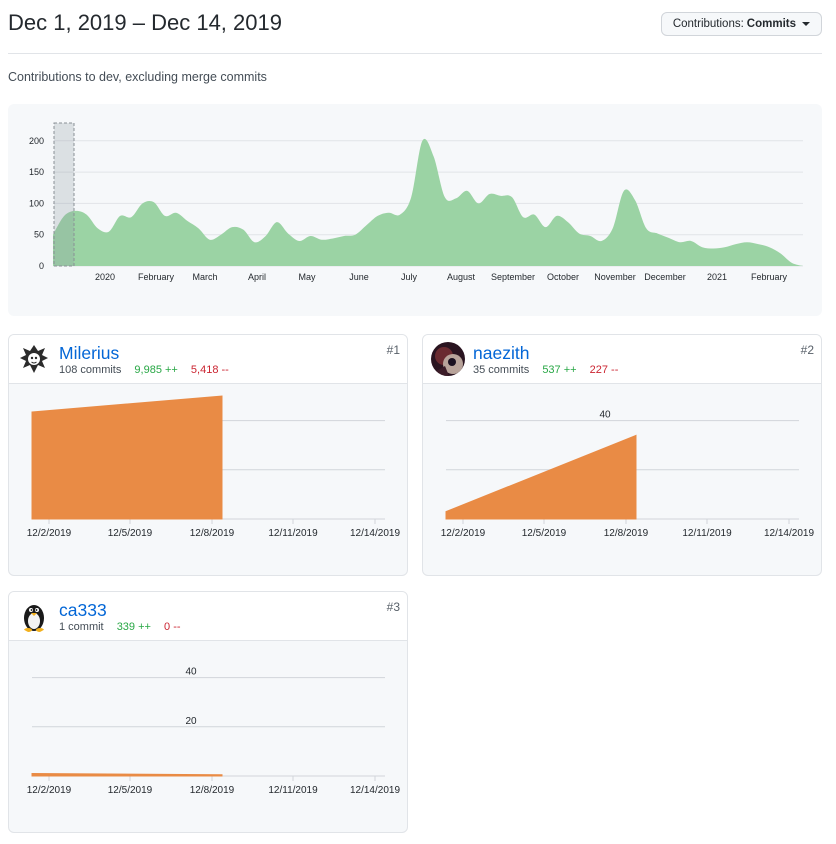  I want to click on additions-count: 537 ++, so click(559, 370).